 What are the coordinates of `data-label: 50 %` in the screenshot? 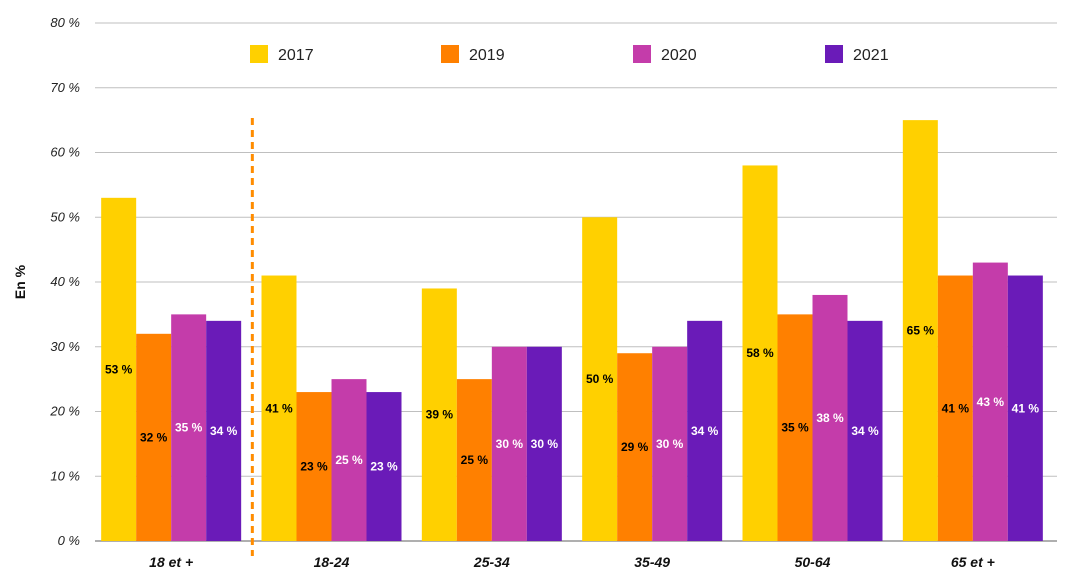 It's located at (600, 379).